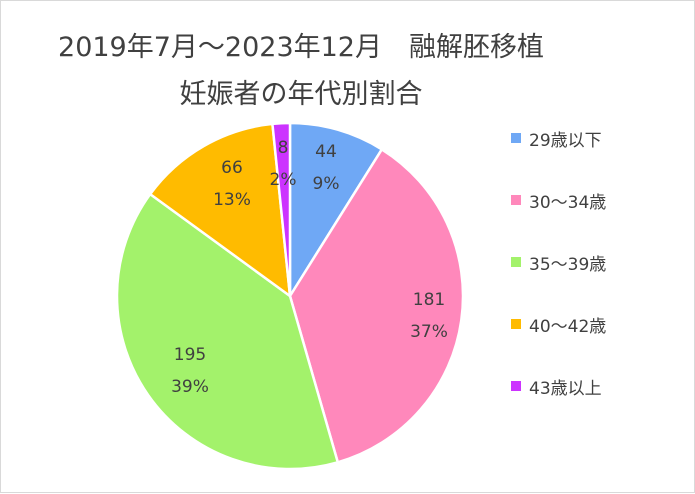 This screenshot has height=494, width=695. Describe the element at coordinates (283, 180) in the screenshot. I see `data-label-percent-5: 2%` at that location.